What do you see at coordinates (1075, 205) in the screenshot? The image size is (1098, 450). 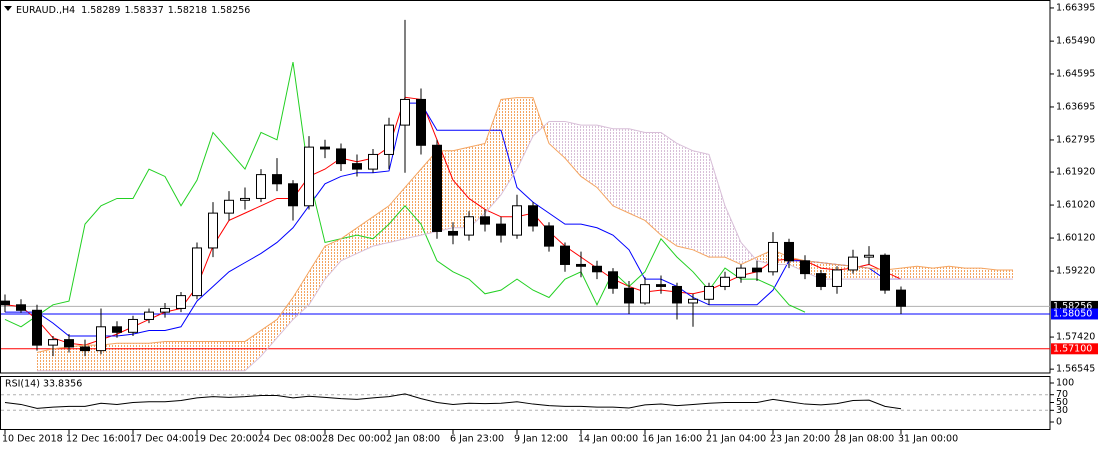 I see `y-tick-label: 1.61020` at bounding box center [1075, 205].